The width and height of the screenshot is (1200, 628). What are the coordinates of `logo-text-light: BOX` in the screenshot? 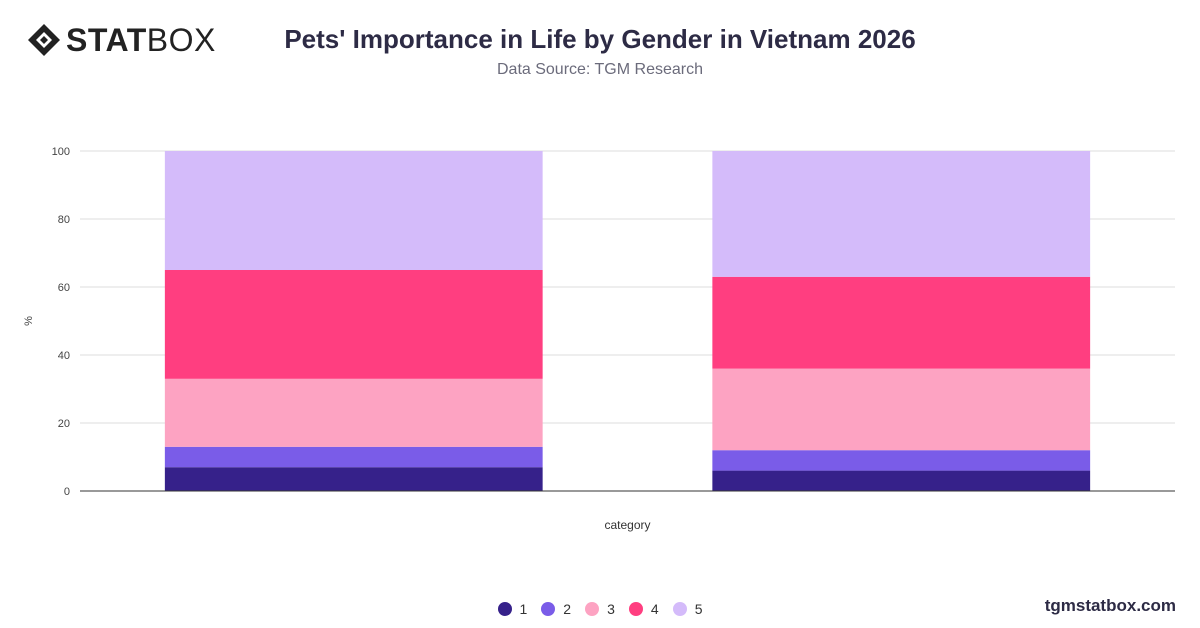 It's located at (181, 40).